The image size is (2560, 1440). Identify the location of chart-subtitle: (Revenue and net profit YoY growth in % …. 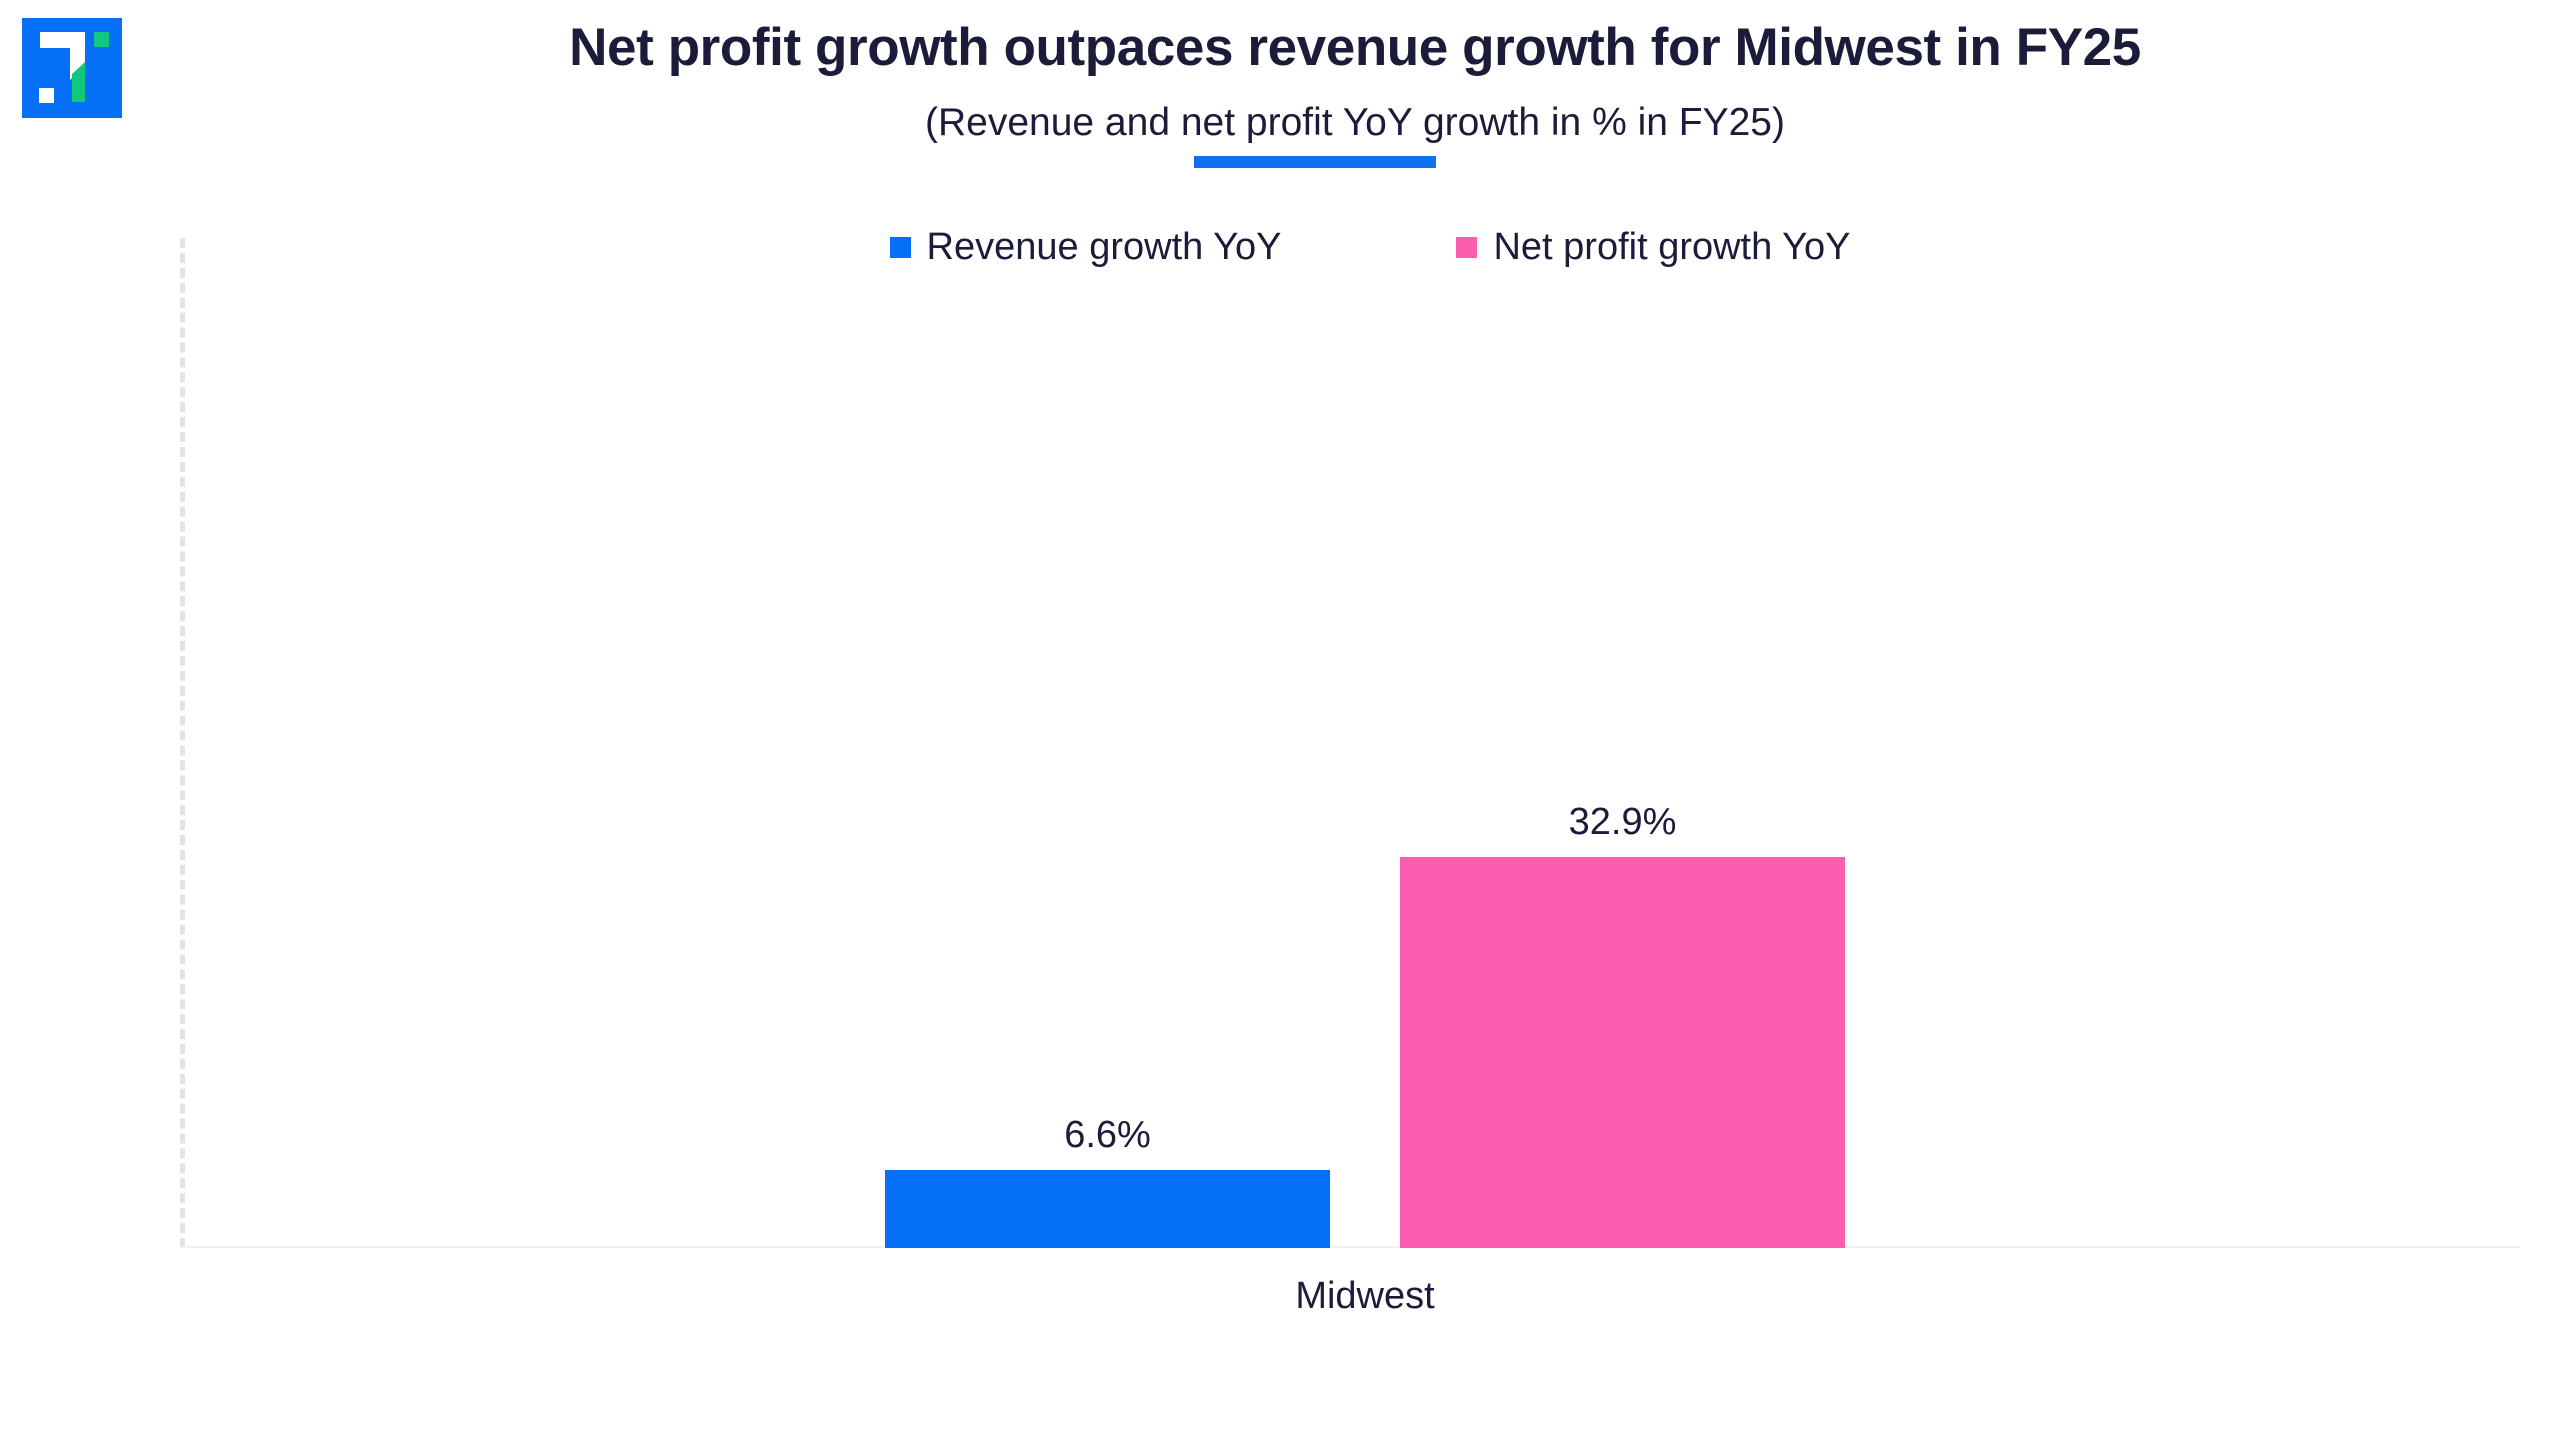
(1355, 122).